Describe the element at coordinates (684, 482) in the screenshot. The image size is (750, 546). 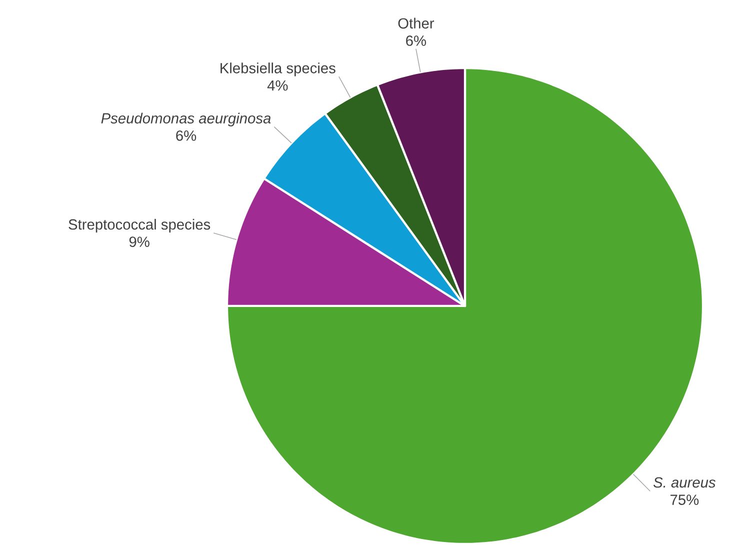
I see `slice-label: S. aureus` at that location.